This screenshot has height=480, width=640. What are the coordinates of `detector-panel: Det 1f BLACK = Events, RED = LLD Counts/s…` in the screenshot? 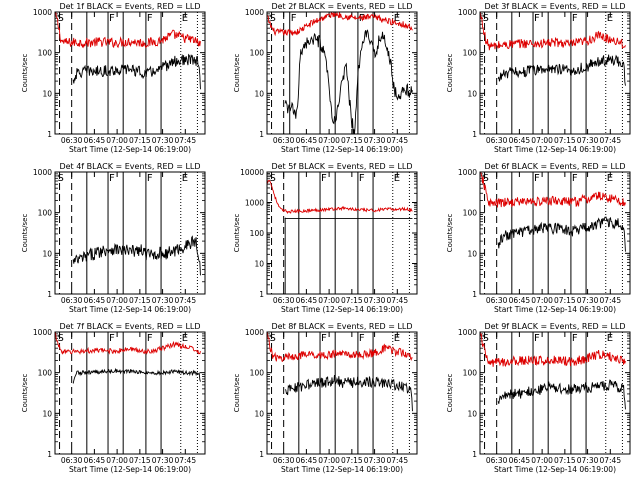 It's located at (113, 78).